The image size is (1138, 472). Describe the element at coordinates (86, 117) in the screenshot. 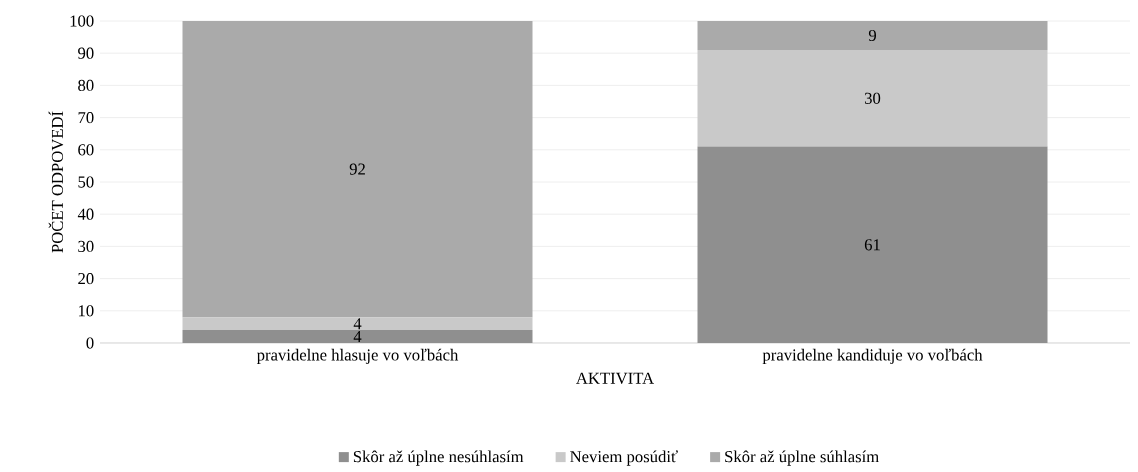

I see `y-tick-label: 70` at that location.